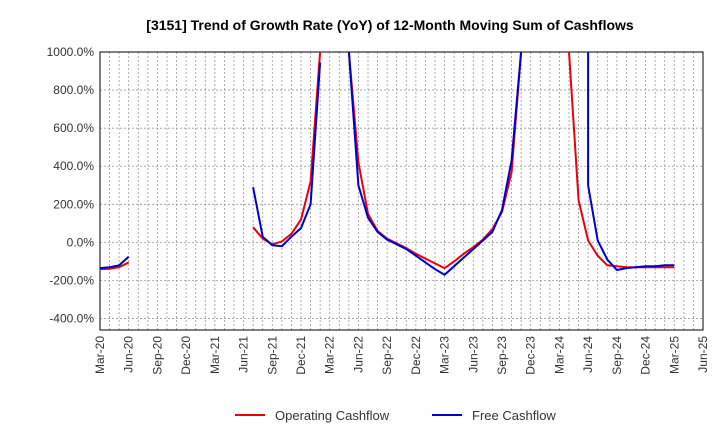 The width and height of the screenshot is (720, 440). What do you see at coordinates (215, 355) in the screenshot?
I see `x-tick-label: Mar-21` at bounding box center [215, 355].